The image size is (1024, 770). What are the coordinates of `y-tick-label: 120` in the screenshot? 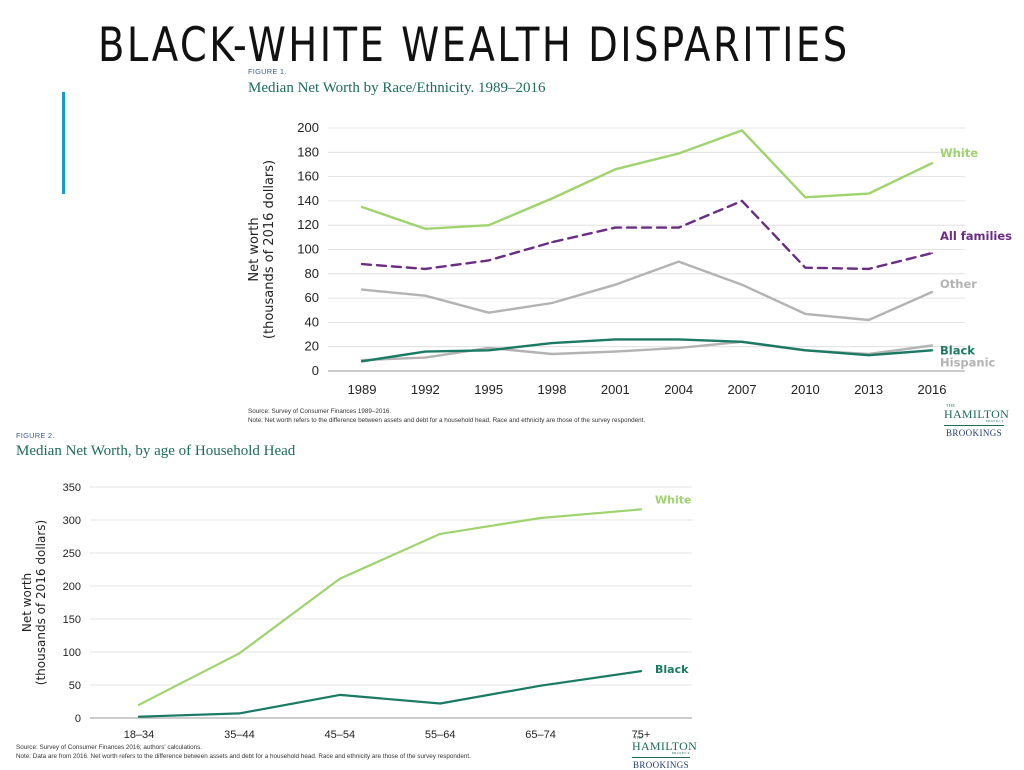 It's located at (308, 224).